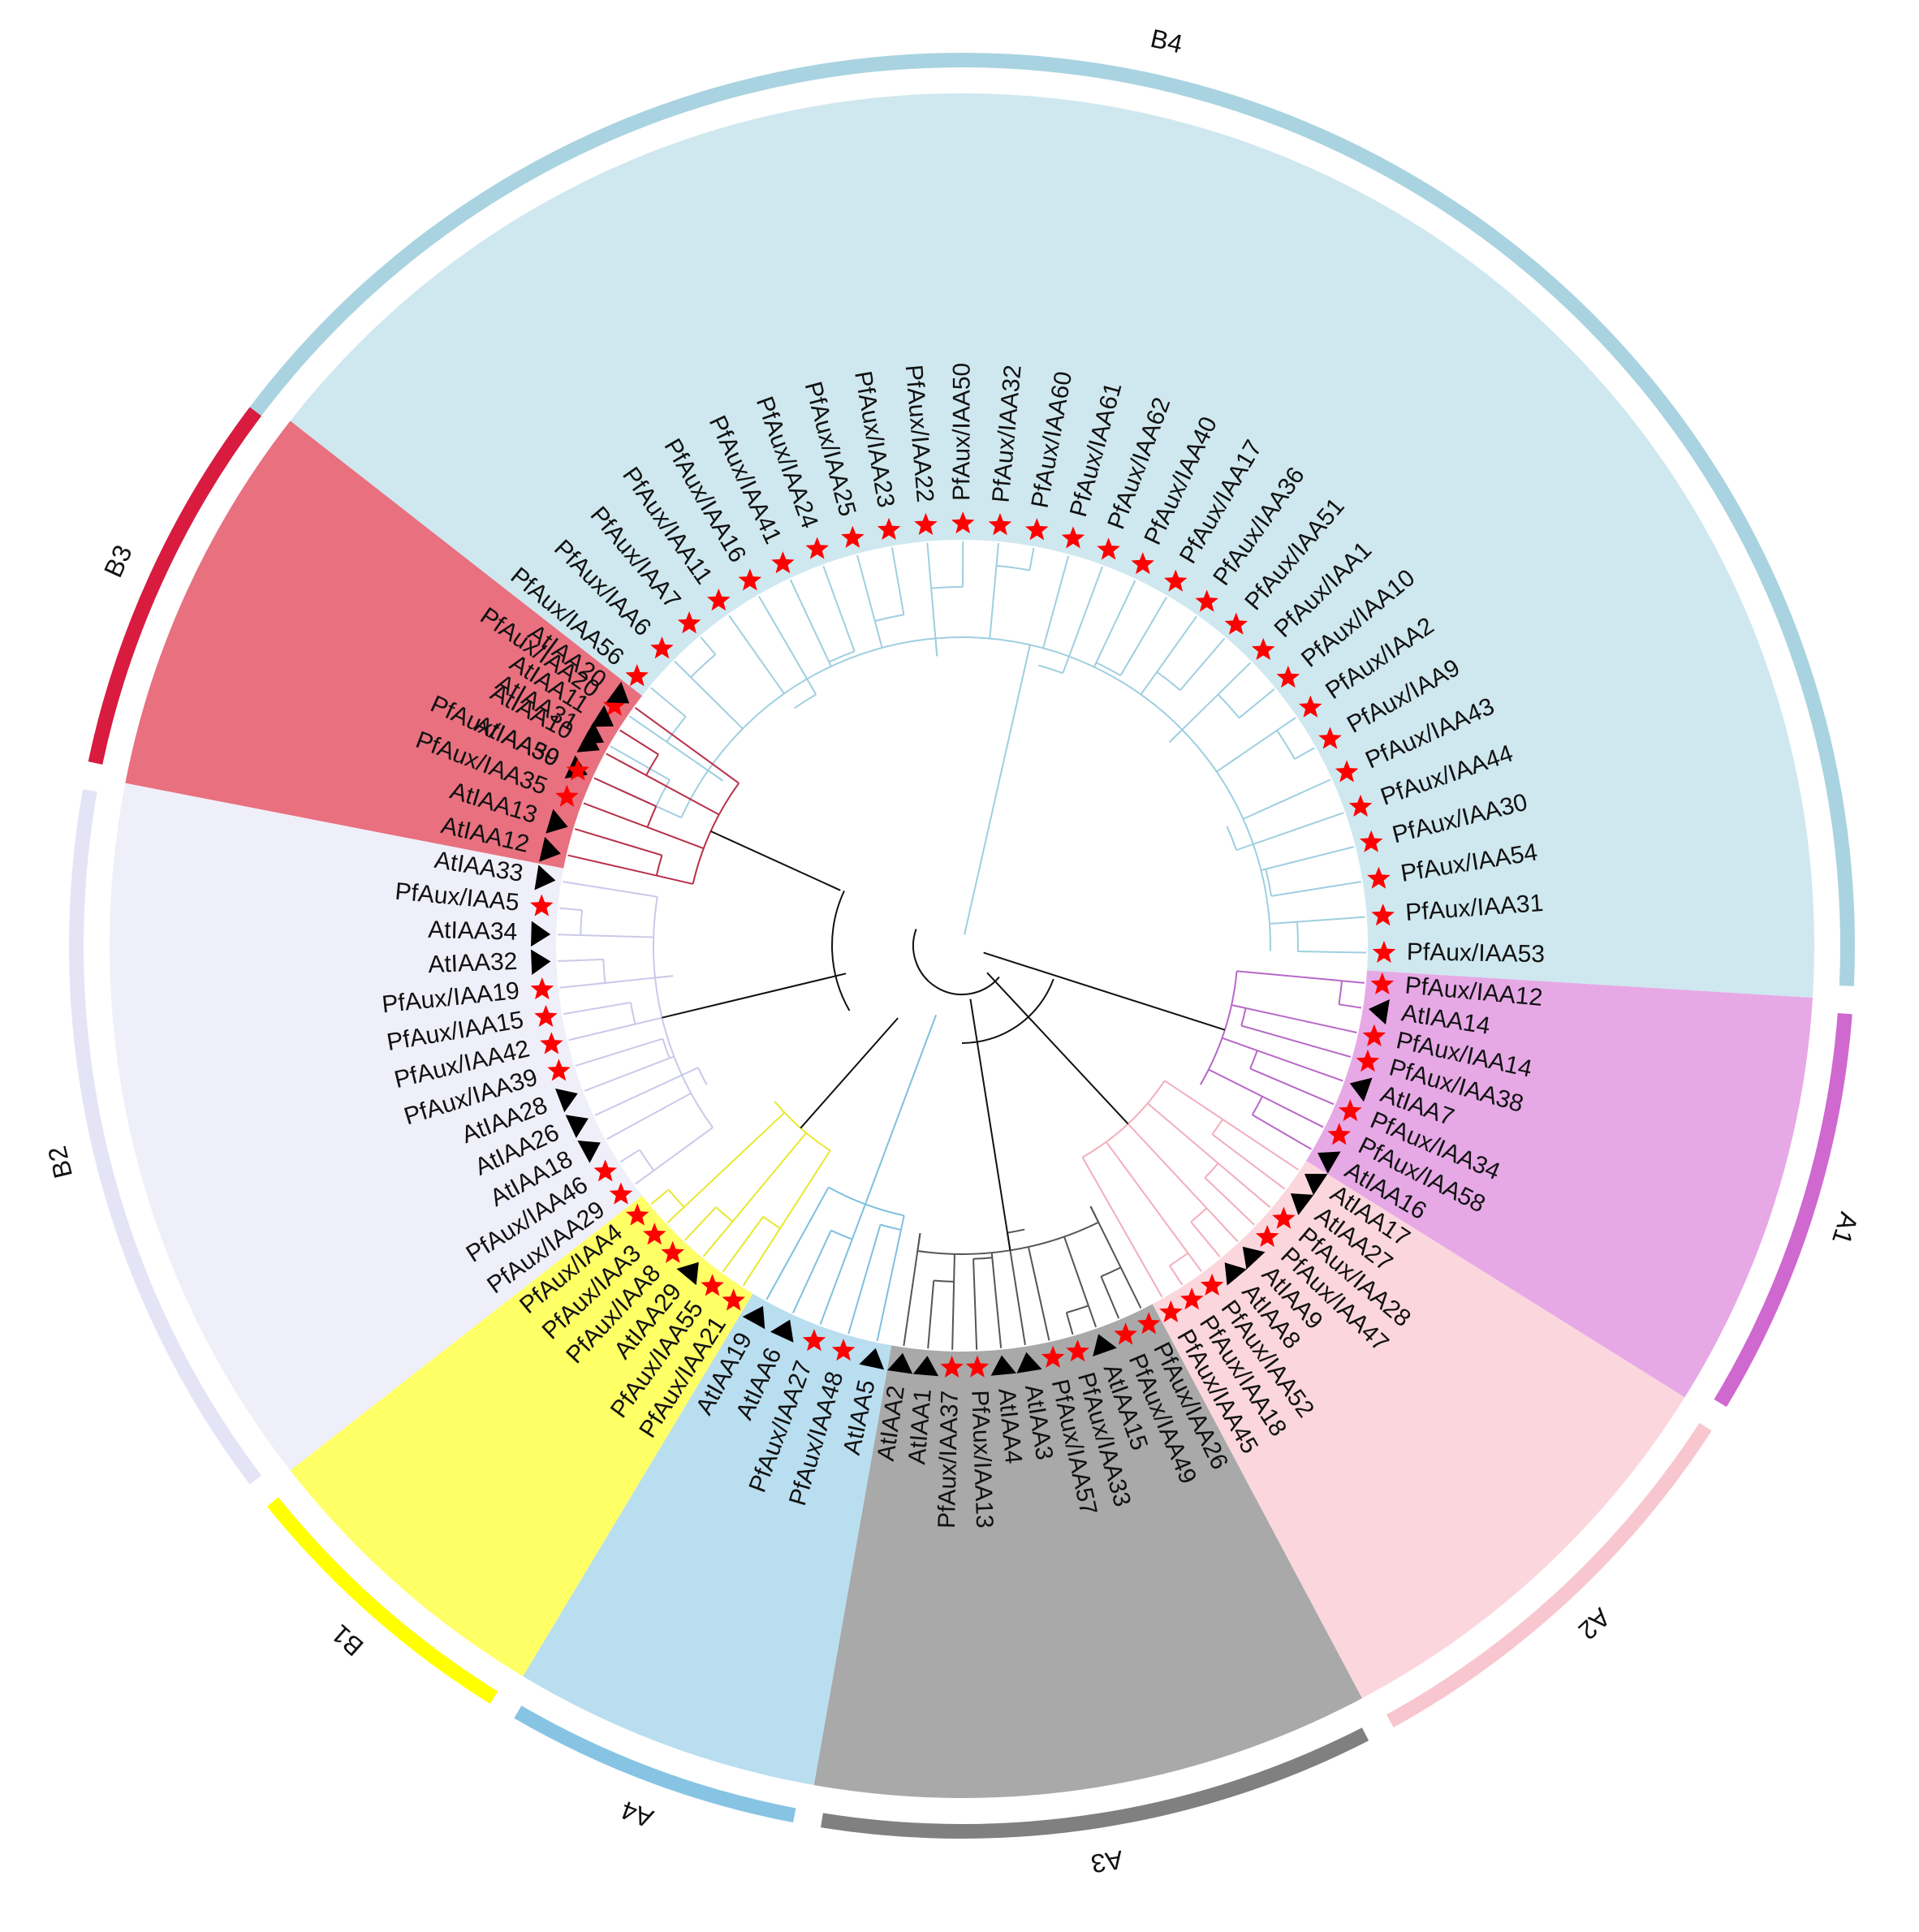 The height and width of the screenshot is (1932, 1919). I want to click on clade-label-b2: B2, so click(60, 1161).